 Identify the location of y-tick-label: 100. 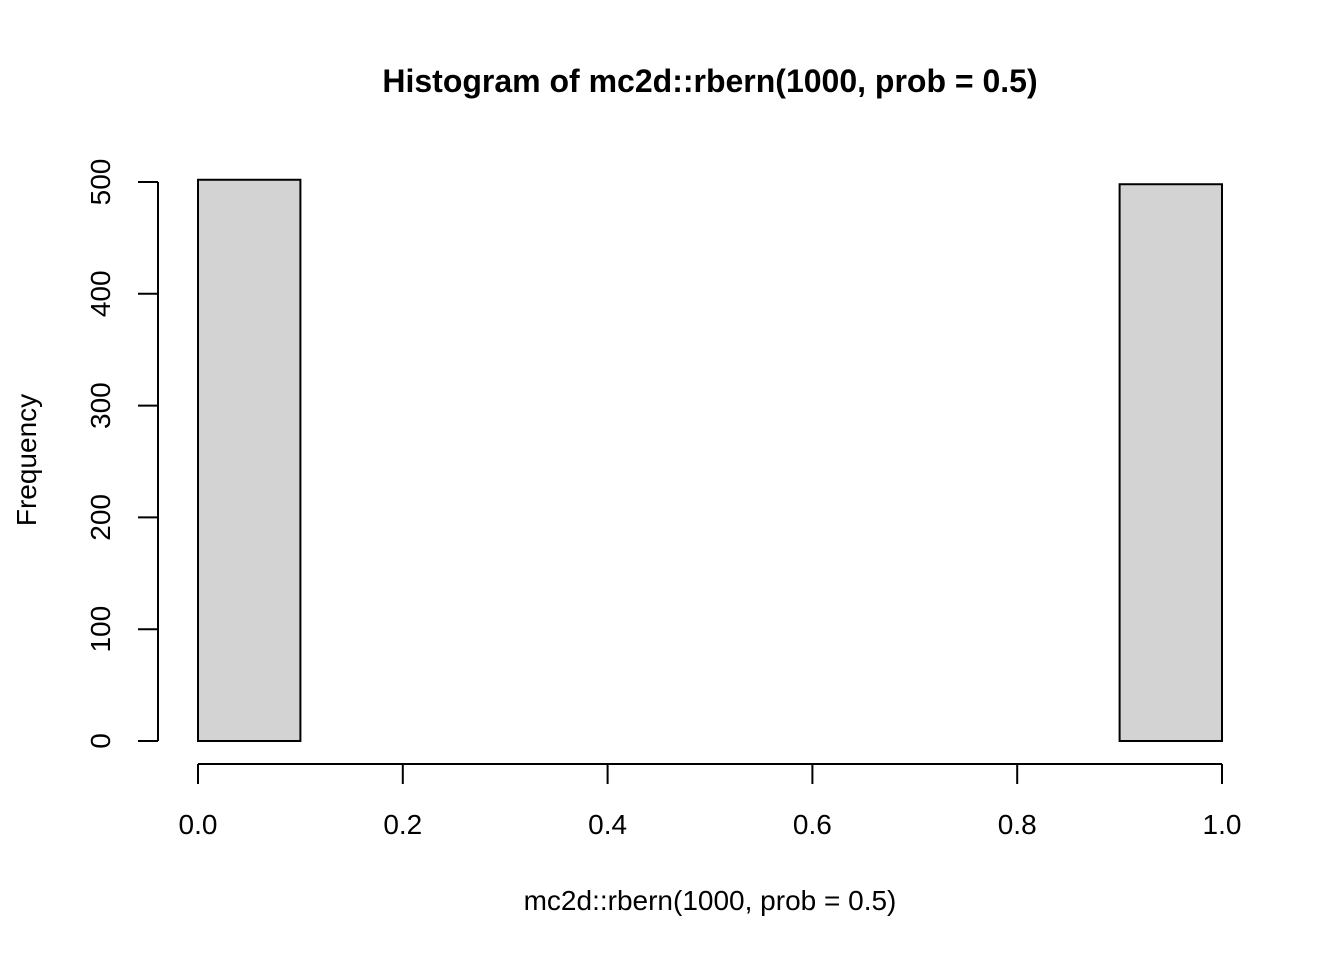
(100, 629).